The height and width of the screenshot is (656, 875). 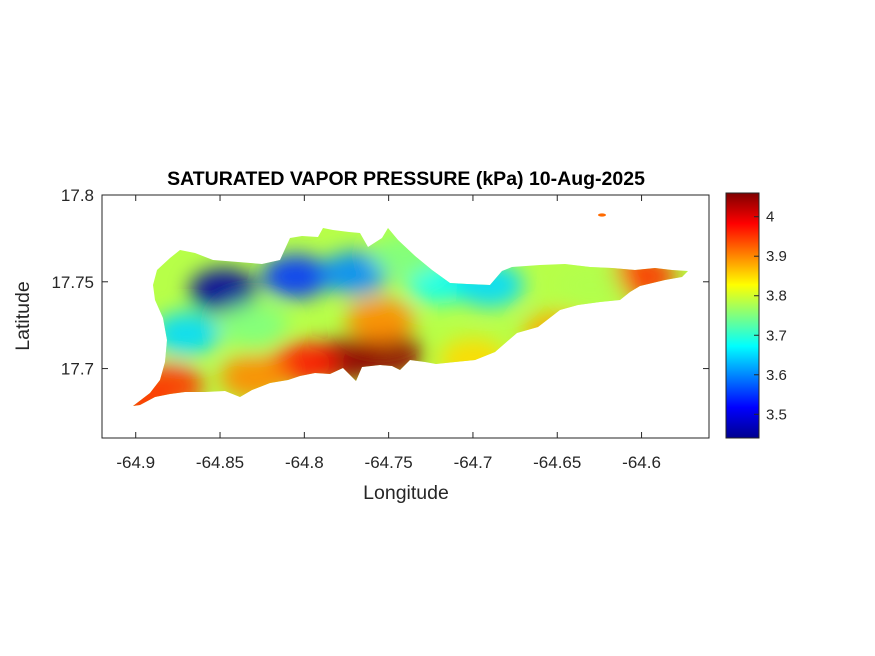 What do you see at coordinates (220, 462) in the screenshot?
I see `x-tick-label: -64.85` at bounding box center [220, 462].